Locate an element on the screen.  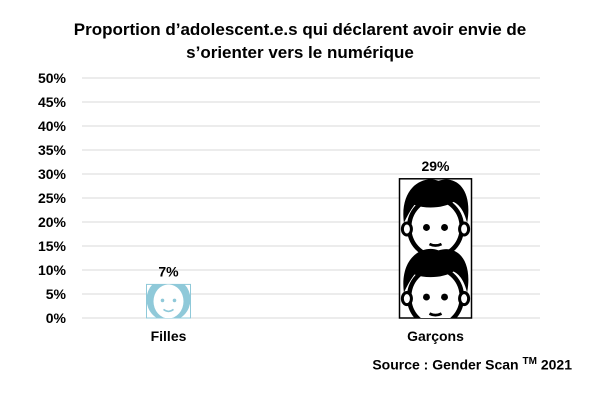
bar-filles is located at coordinates (168, 301).